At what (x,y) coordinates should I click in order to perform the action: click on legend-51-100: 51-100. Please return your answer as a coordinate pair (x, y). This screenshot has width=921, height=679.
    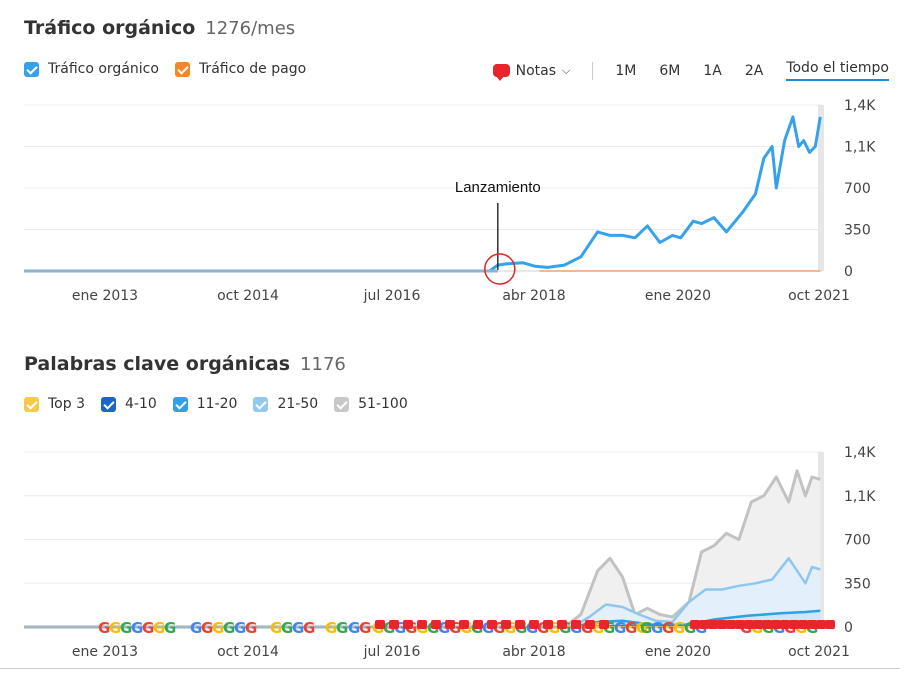
    Looking at the image, I should click on (371, 404).